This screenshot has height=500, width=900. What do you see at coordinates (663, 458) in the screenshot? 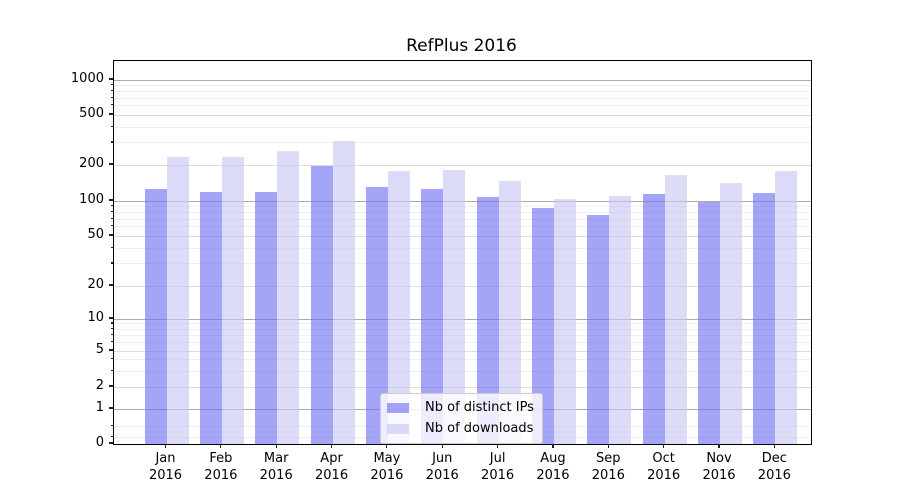
I see `x-tick-month: Oct` at bounding box center [663, 458].